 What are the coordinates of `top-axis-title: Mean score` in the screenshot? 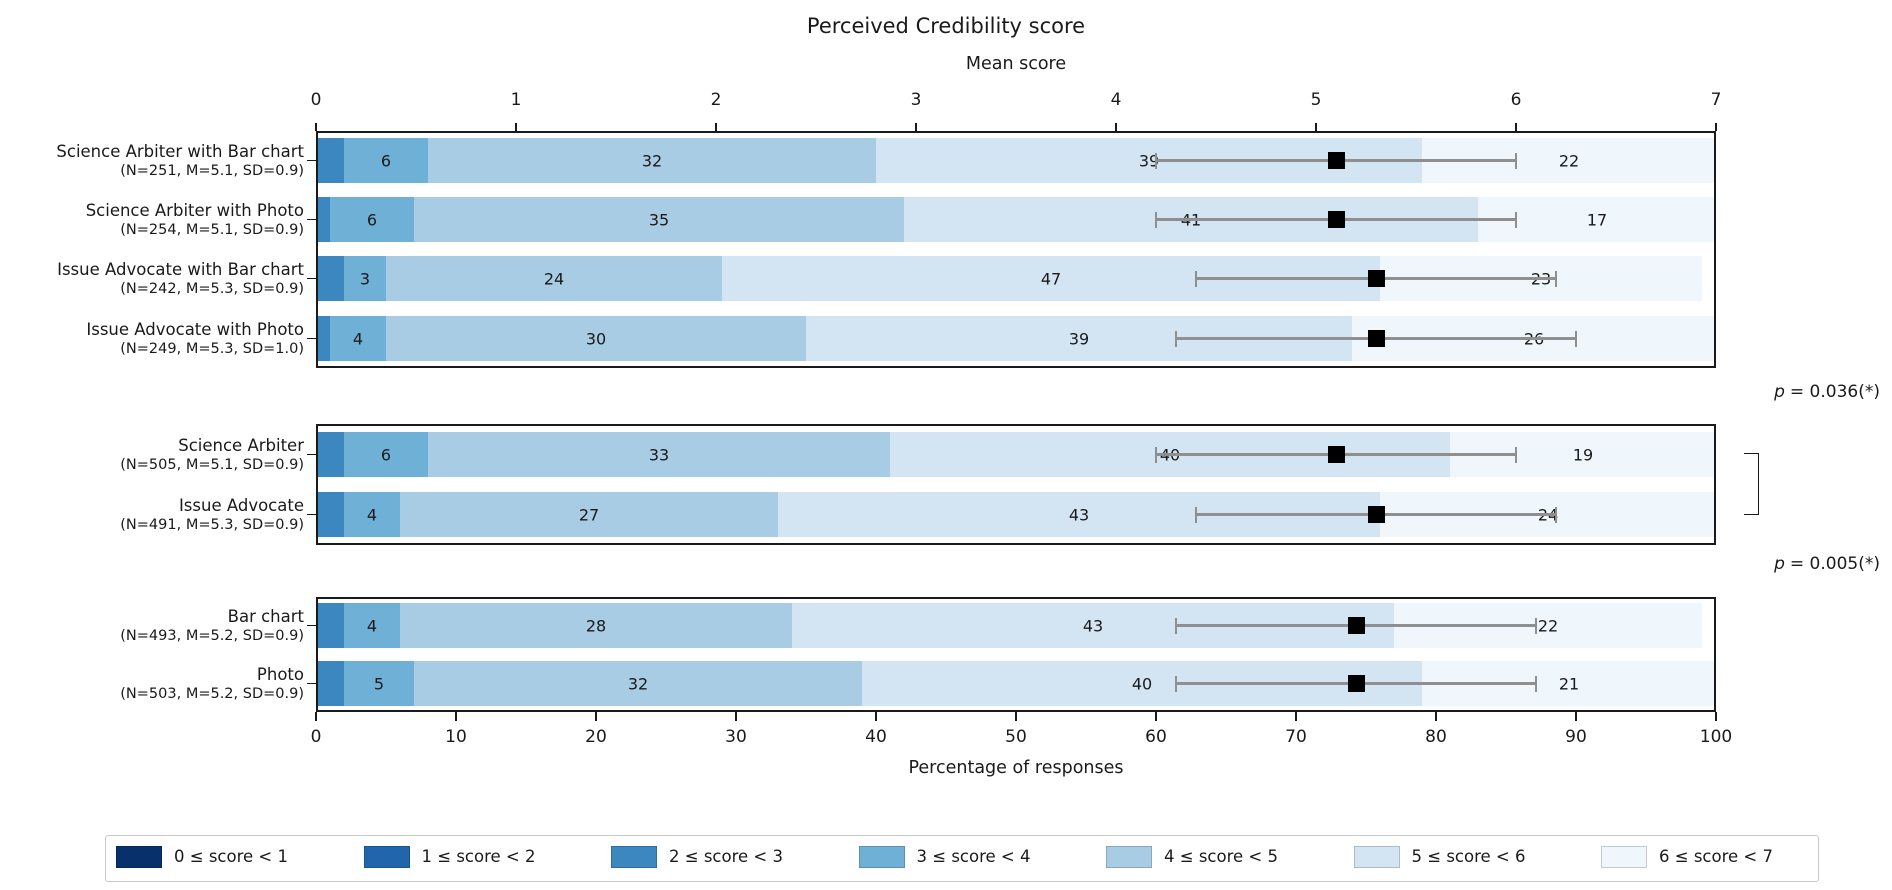 It's located at (1016, 64).